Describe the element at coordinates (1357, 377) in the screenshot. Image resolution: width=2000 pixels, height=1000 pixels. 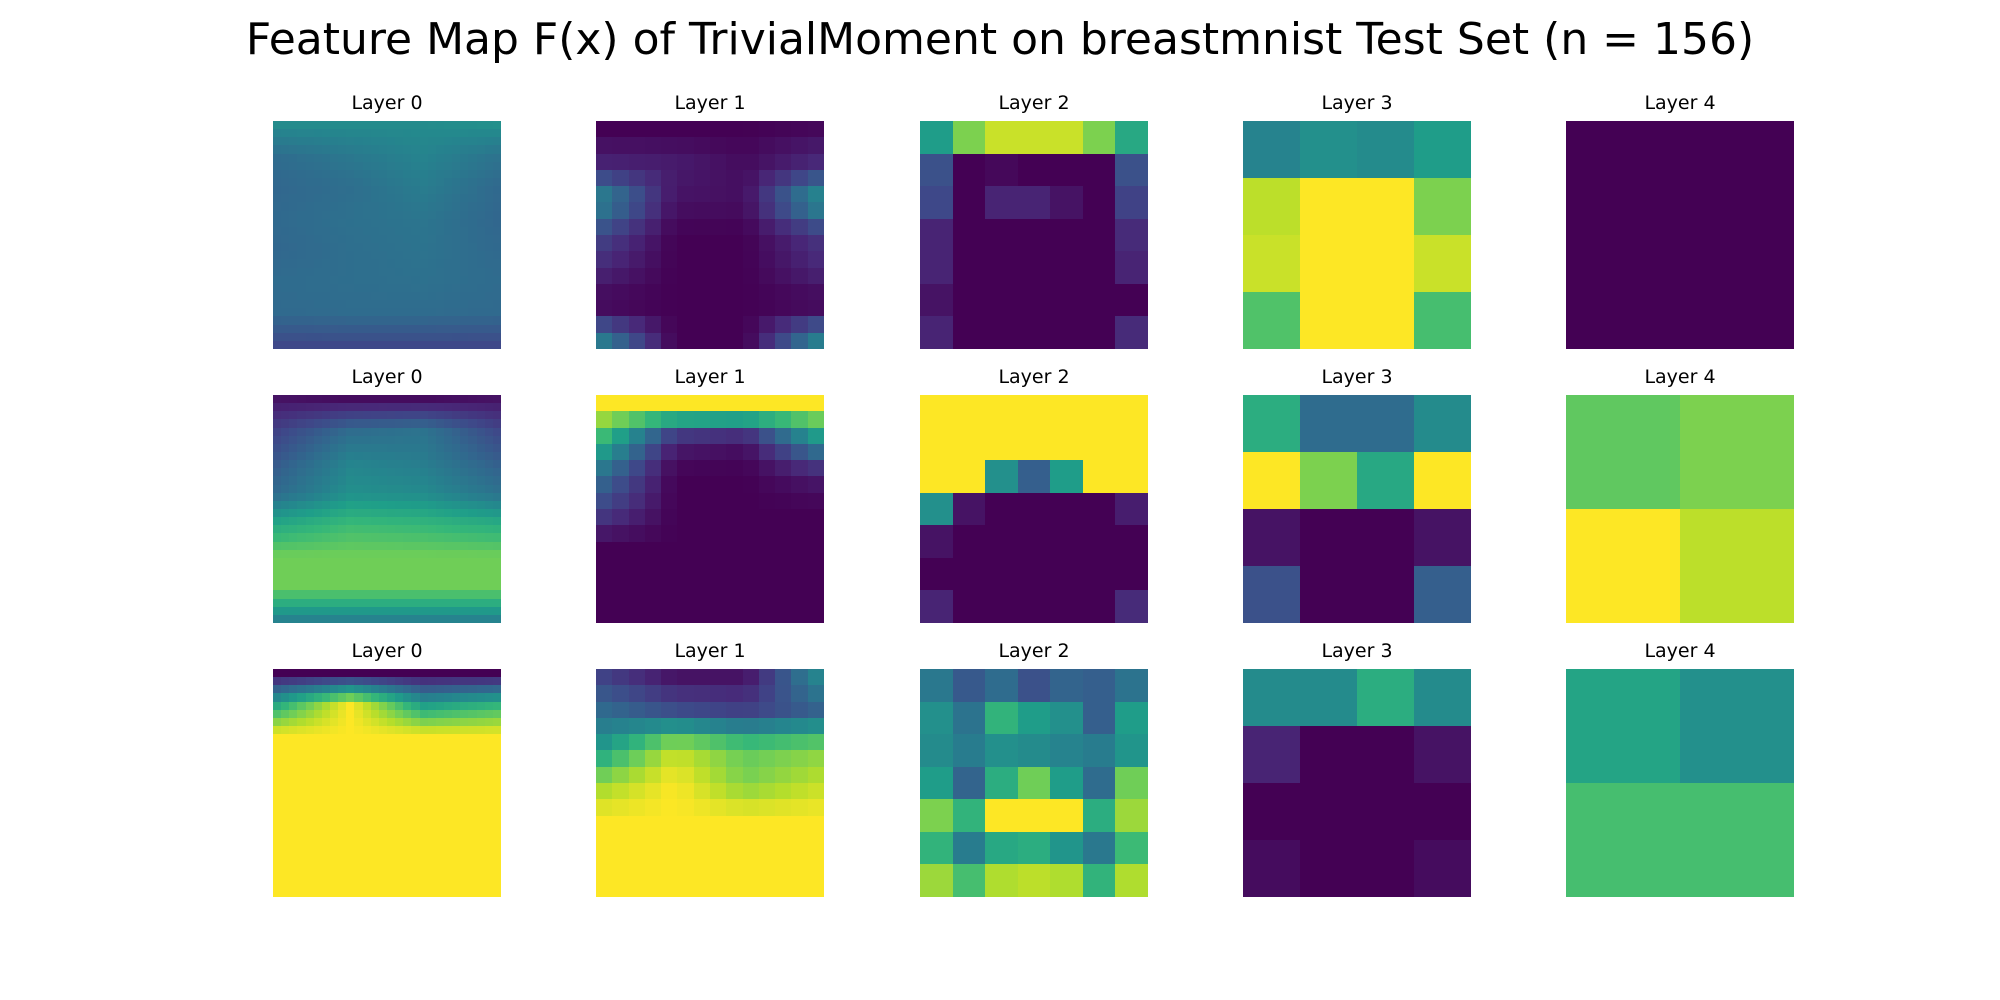
I see `panel-title: Layer 3` at that location.